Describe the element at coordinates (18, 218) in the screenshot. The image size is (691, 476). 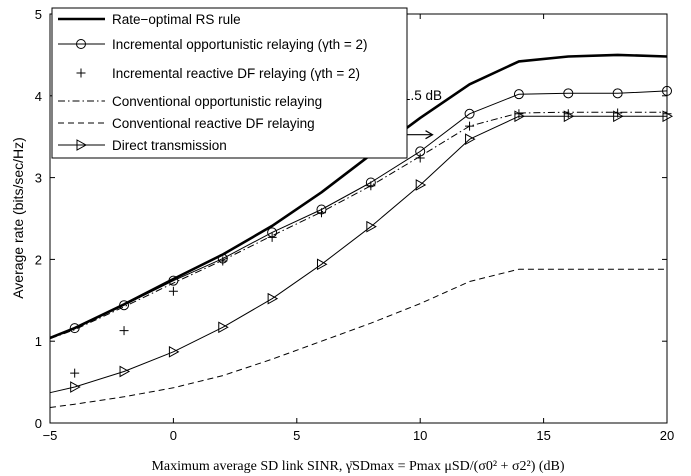
I see `y-axis-label: Average rate (bits/sec/Hz)` at that location.